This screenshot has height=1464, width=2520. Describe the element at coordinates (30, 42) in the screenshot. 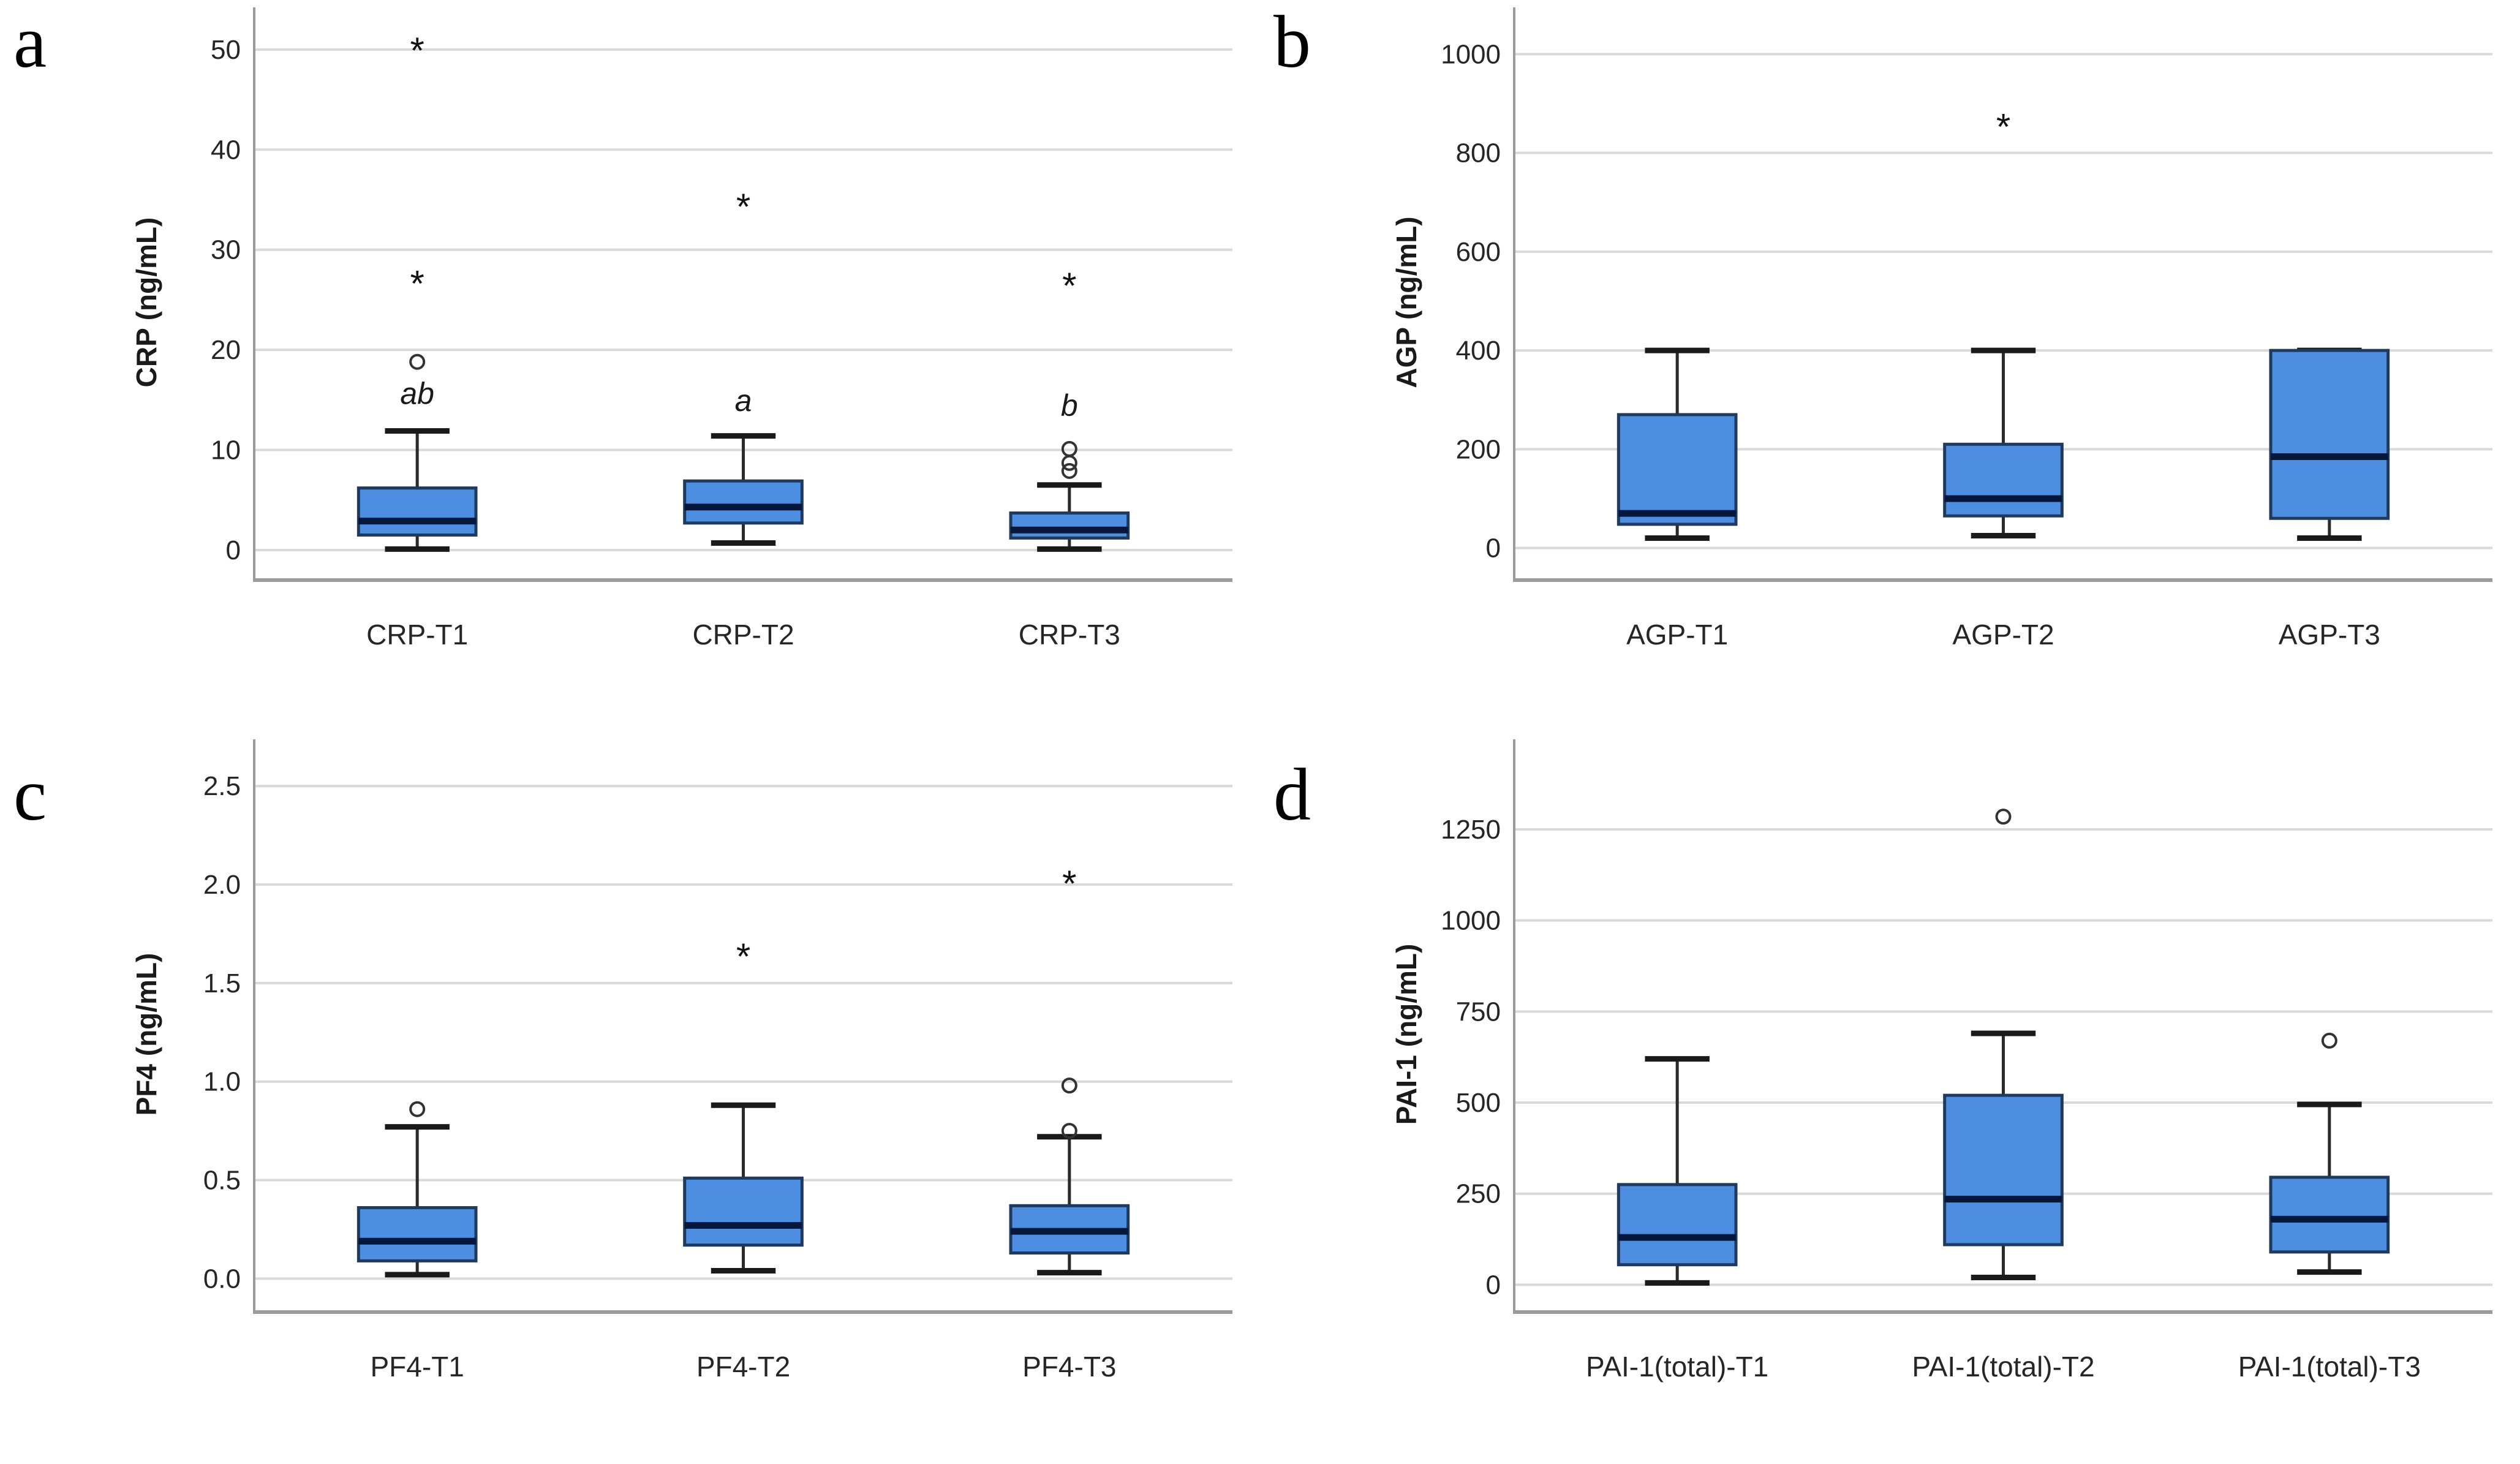

I see `panel-a-letter: a` at that location.